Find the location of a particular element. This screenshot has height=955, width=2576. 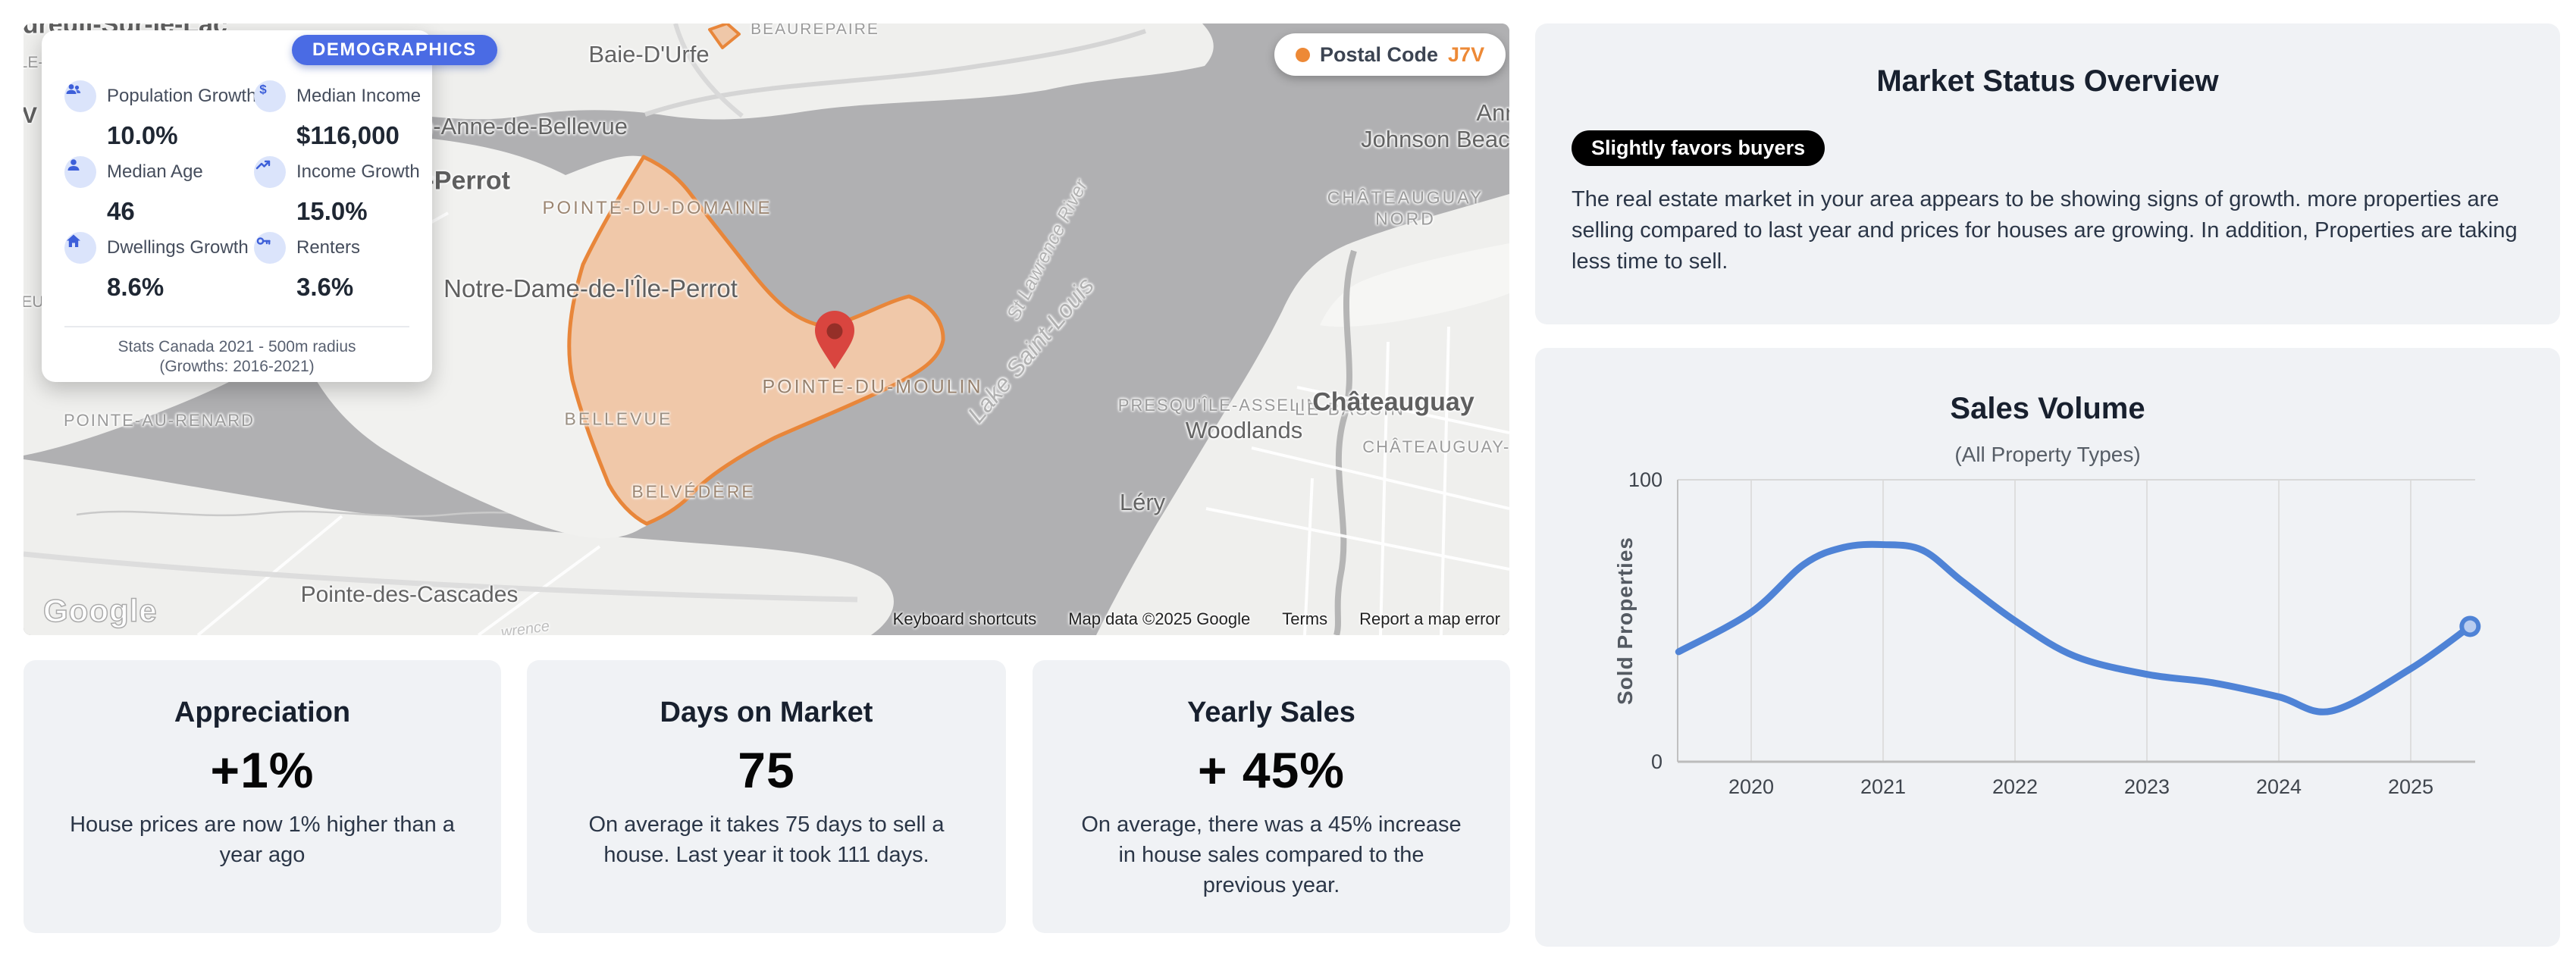

stat-renters: Renters 3.6% is located at coordinates (341, 267).